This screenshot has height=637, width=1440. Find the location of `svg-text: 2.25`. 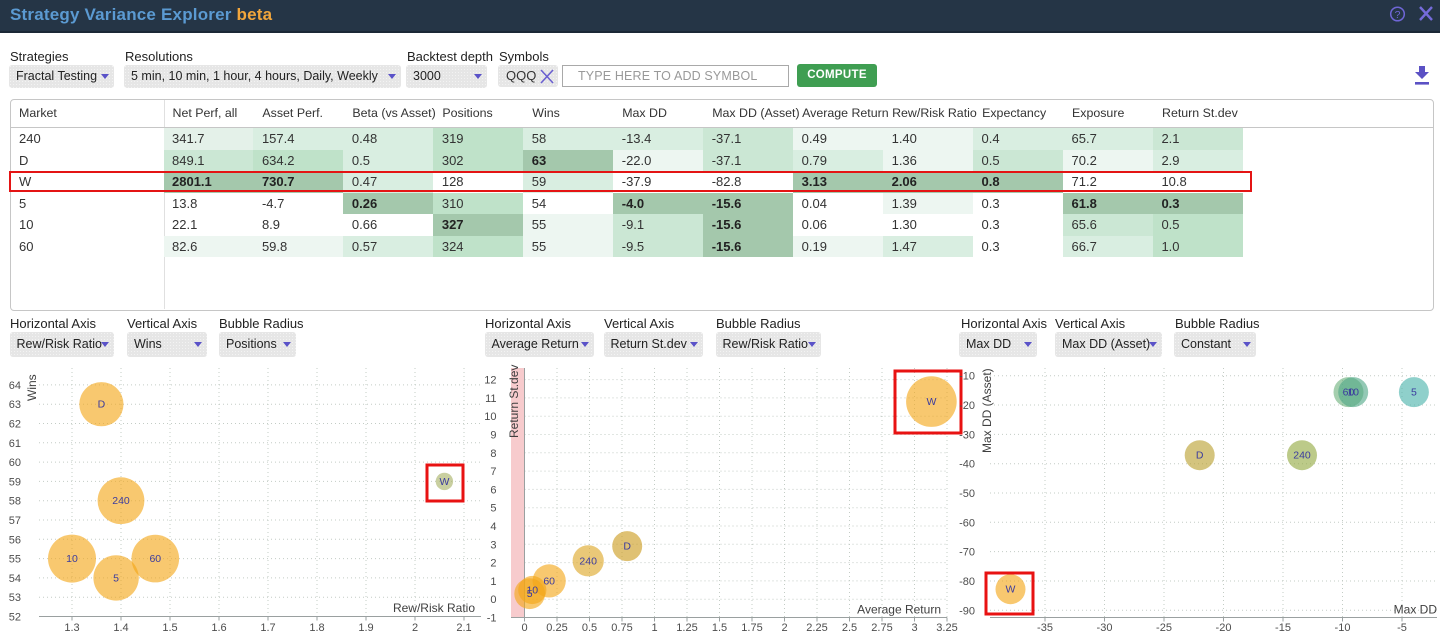

svg-text: 2.25 is located at coordinates (816, 628).